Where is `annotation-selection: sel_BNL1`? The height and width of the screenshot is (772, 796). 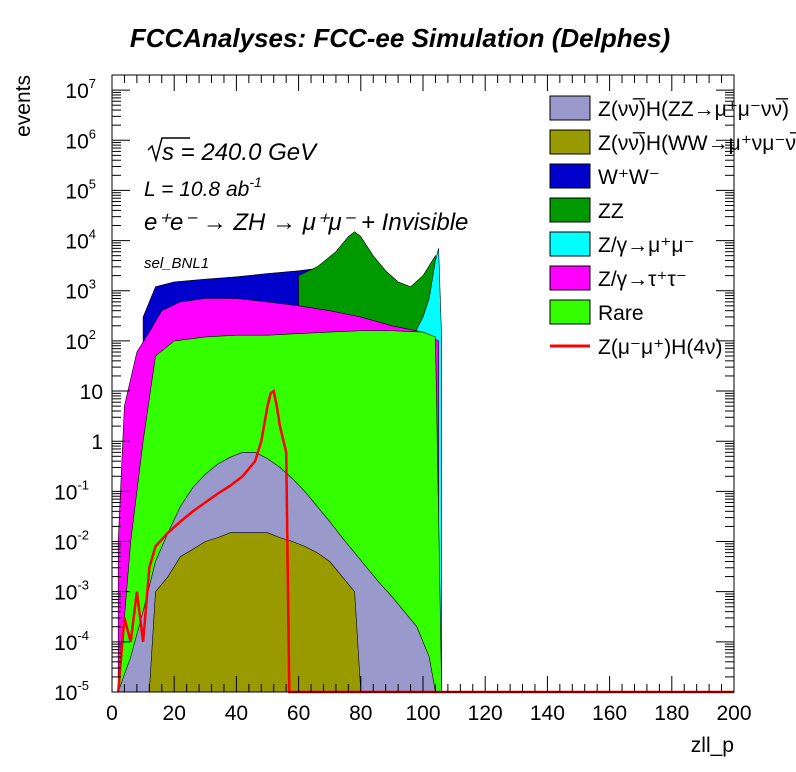 annotation-selection: sel_BNL1 is located at coordinates (176, 263).